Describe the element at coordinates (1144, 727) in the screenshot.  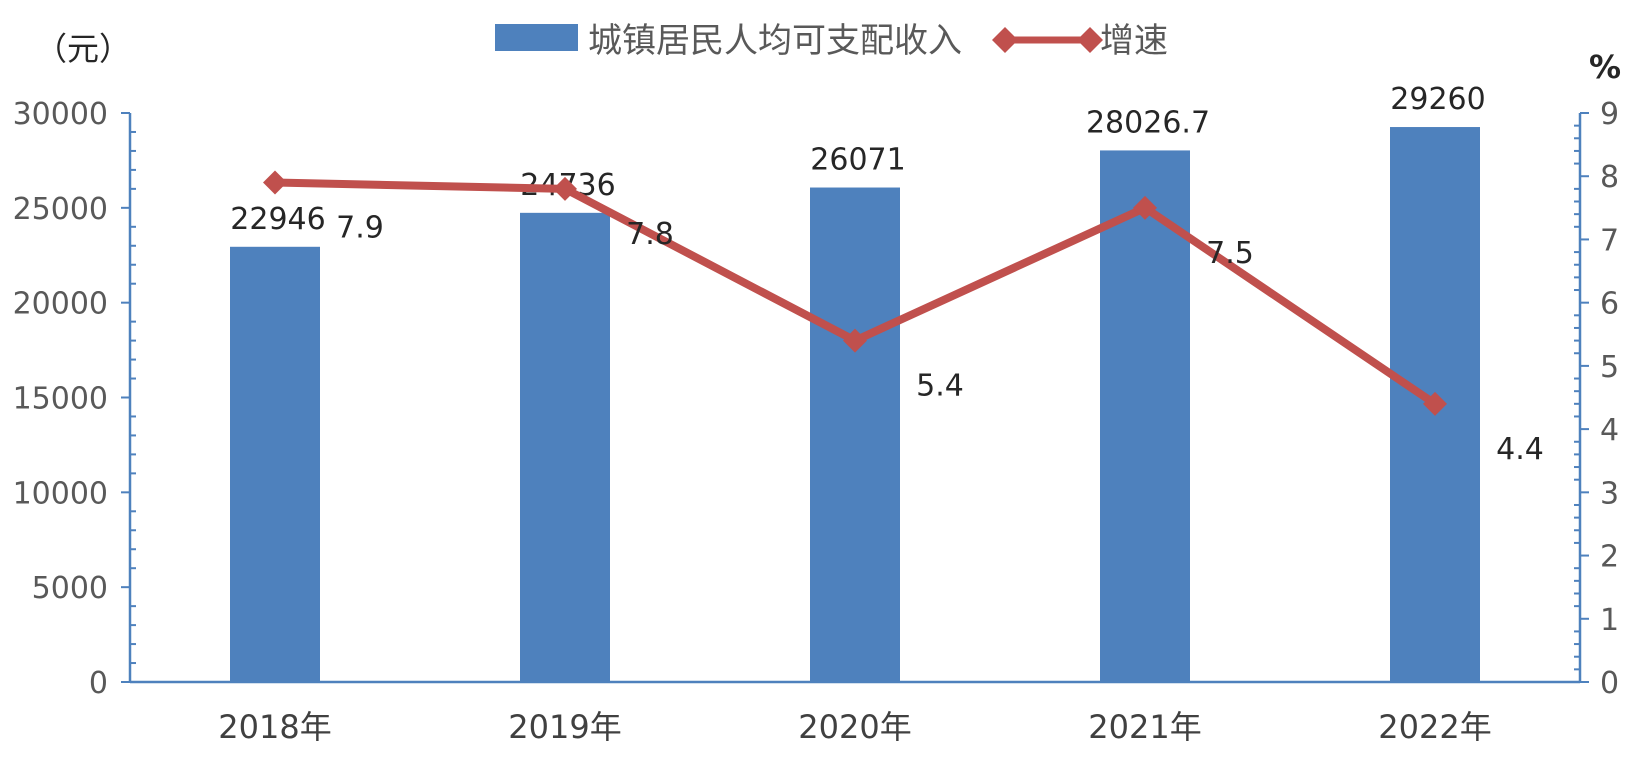
I see `x-tick-label: 2021年` at that location.